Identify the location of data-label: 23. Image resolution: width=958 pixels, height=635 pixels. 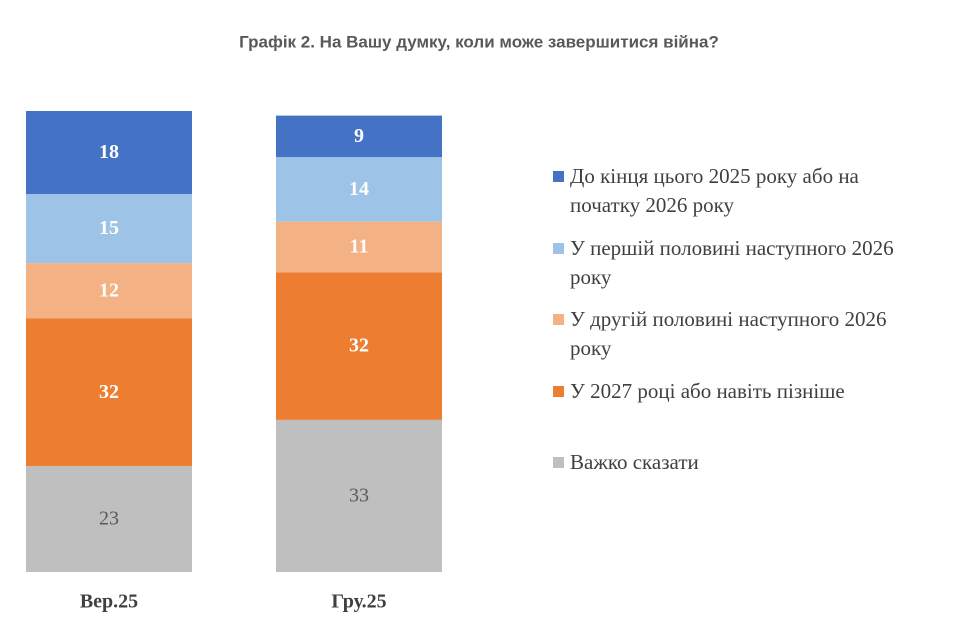
(109, 519).